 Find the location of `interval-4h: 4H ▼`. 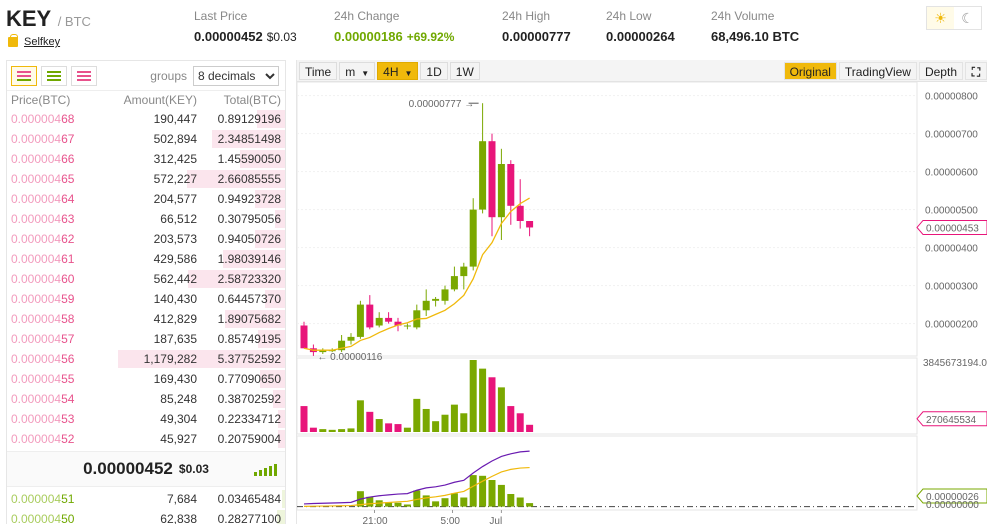

interval-4h: 4H ▼ is located at coordinates (398, 70).